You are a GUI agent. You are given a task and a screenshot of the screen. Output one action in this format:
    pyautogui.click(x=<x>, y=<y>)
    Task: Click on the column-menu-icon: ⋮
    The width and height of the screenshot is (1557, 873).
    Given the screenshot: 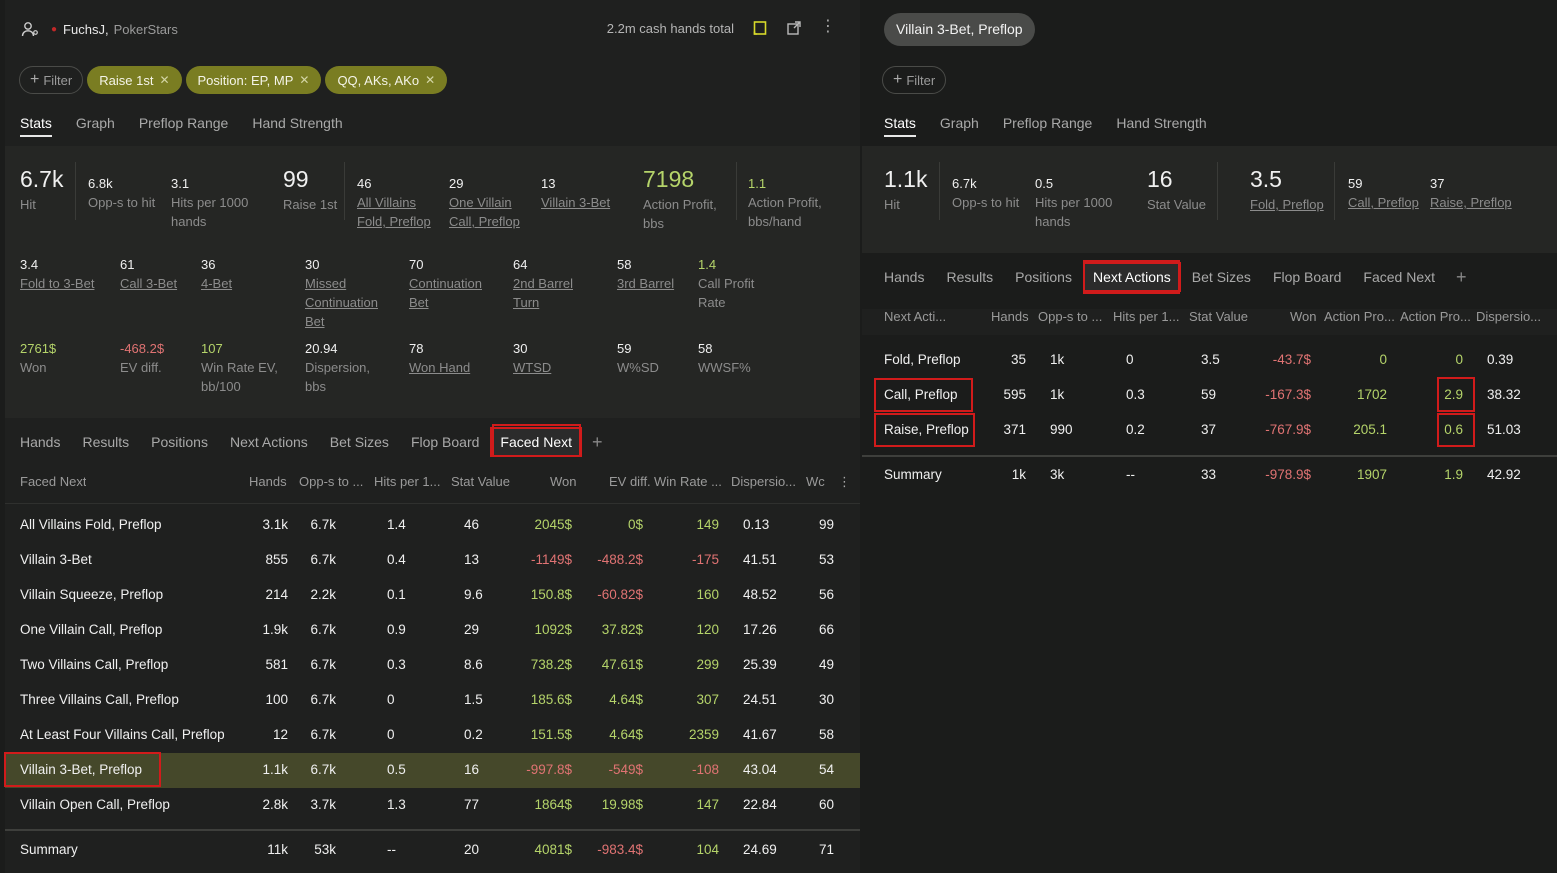 What is the action you would take?
    pyautogui.click(x=844, y=481)
    